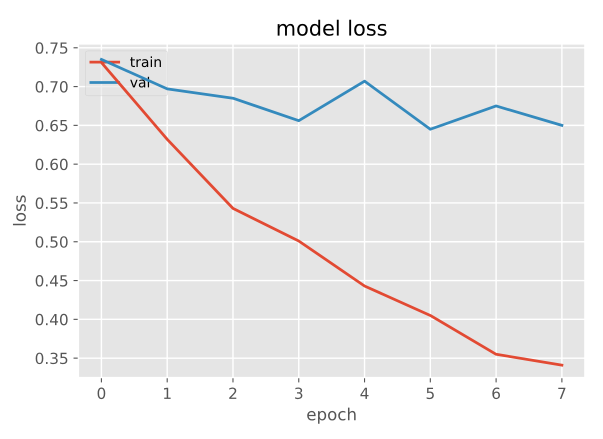  Describe the element at coordinates (496, 394) in the screenshot. I see `x-tick-label: 6` at that location.